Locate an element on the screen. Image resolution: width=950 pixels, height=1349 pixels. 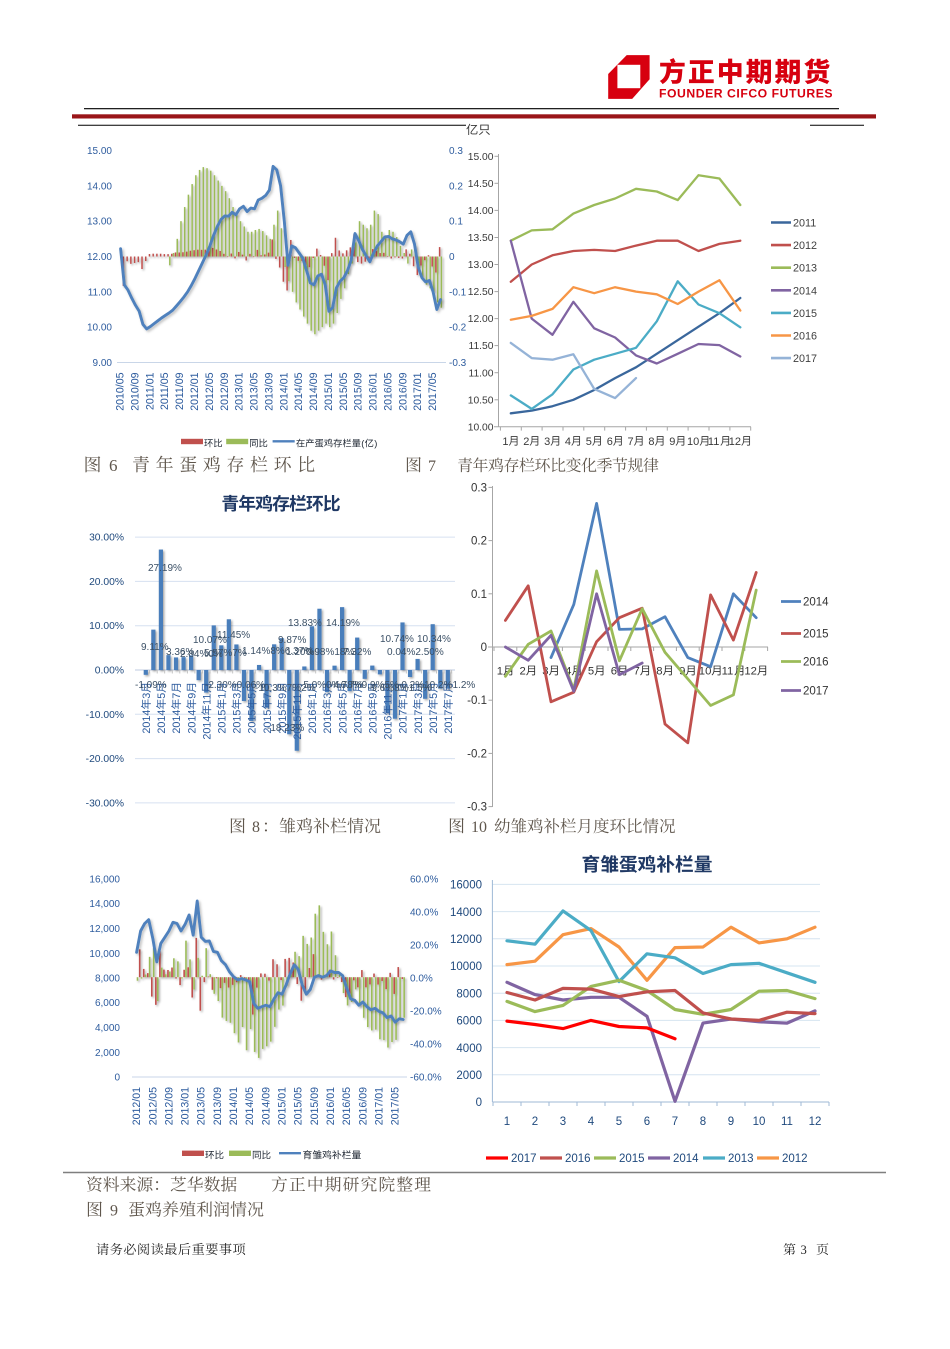
svg-text: 4000 is located at coordinates (469, 1049).